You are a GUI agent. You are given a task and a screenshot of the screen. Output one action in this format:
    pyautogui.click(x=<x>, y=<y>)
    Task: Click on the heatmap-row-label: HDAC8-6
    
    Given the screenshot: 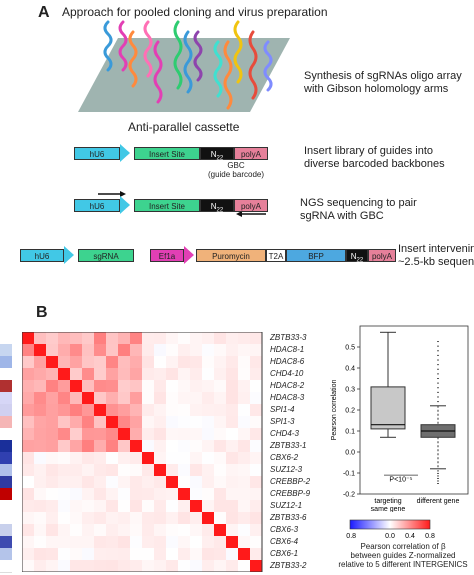 What is the action you would take?
    pyautogui.click(x=287, y=361)
    